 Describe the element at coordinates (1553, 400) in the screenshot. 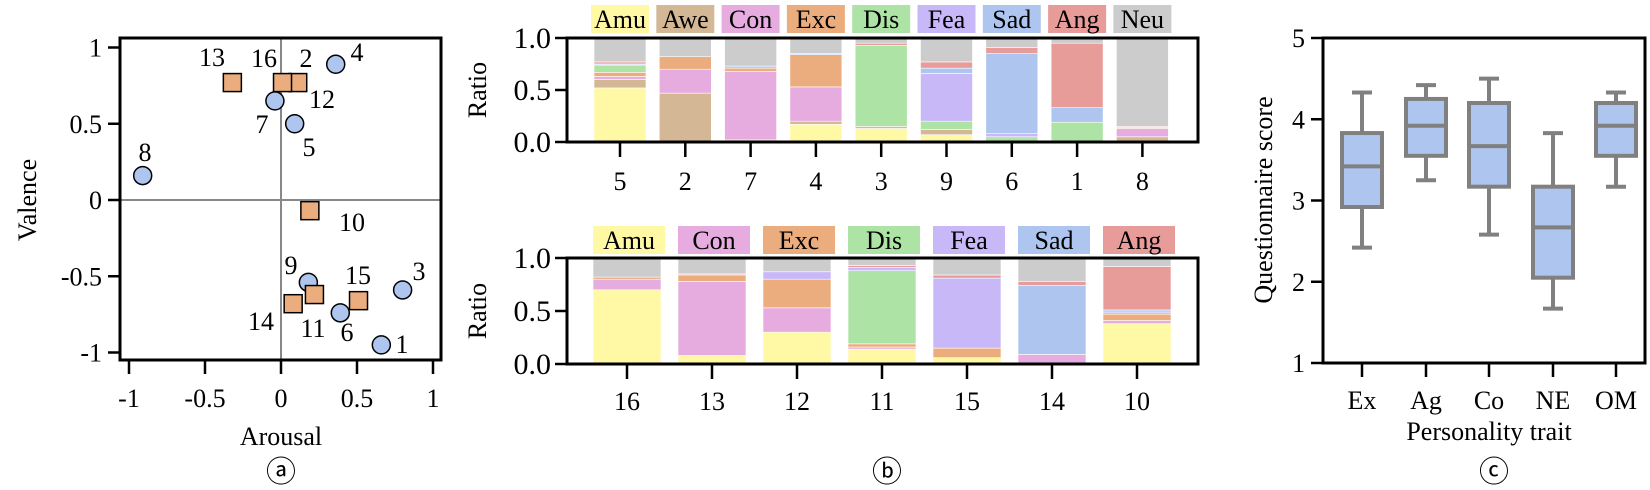

I see `x-tick-label: NE` at that location.